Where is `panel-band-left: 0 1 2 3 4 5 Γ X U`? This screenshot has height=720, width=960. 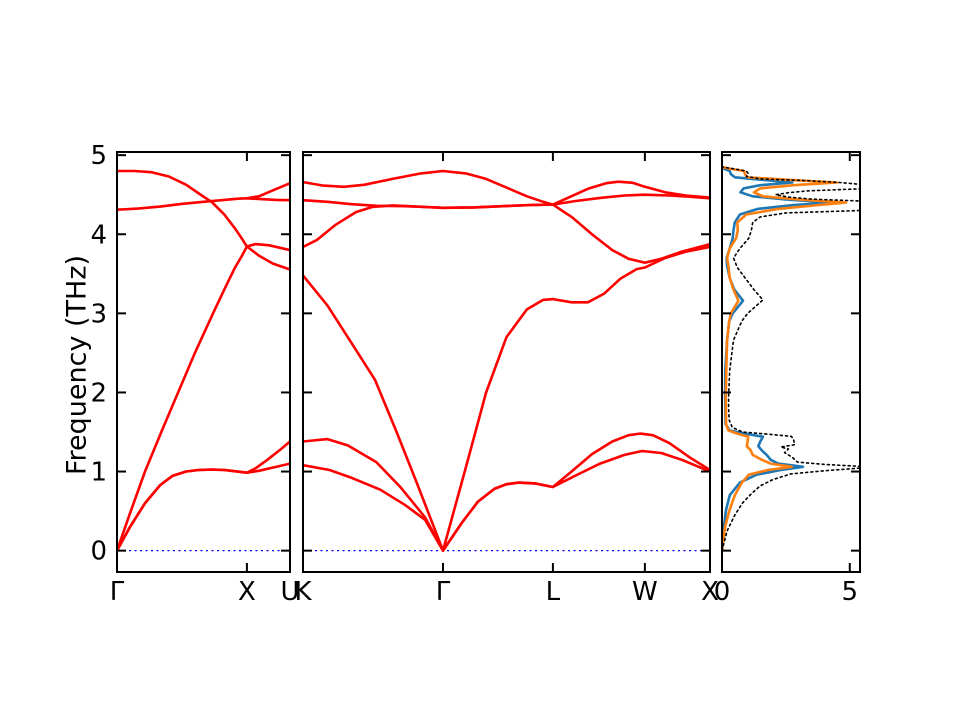 panel-band-left: 0 1 2 3 4 5 Γ X U is located at coordinates (194, 374).